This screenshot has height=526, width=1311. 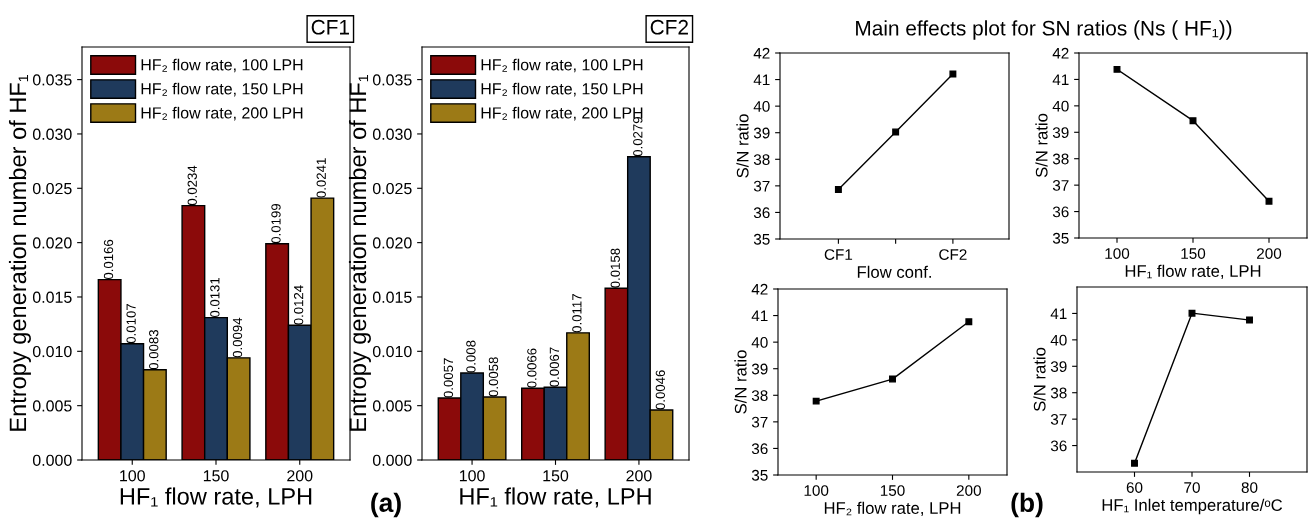 I want to click on data-label: 0.0046, so click(x=660, y=390).